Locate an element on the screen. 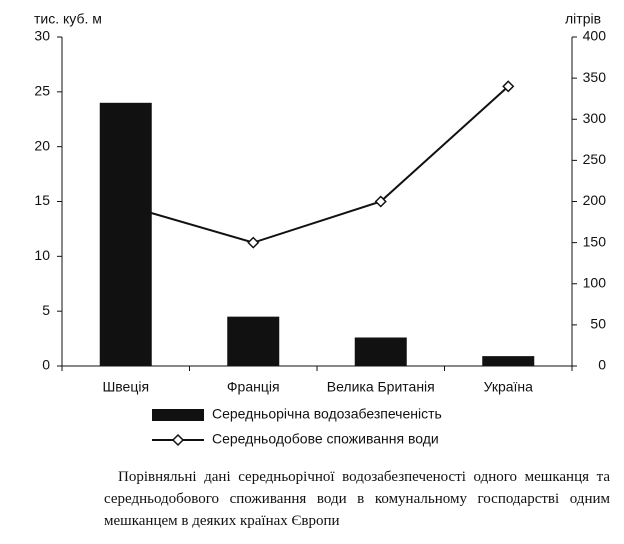 The width and height of the screenshot is (624, 544). x-tick-label: Швеція is located at coordinates (125, 387).